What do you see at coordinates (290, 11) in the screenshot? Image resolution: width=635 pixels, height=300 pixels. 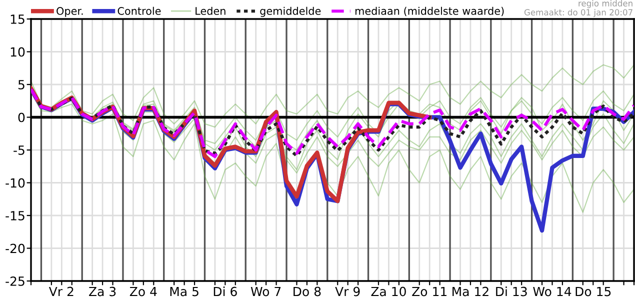 I see `legend-label: gemiddelde` at bounding box center [290, 11].